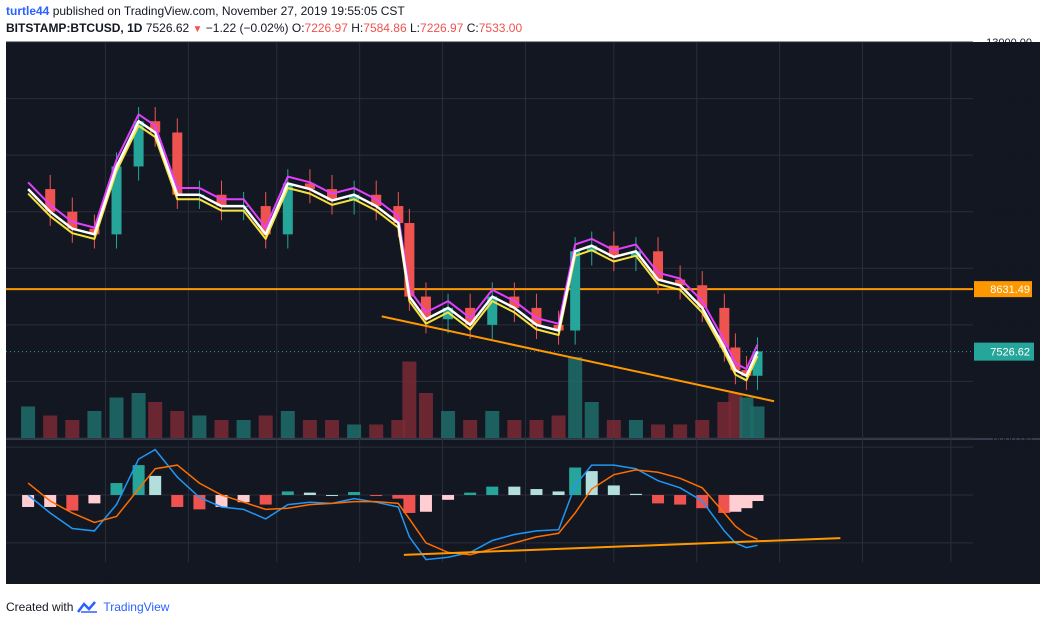  Describe the element at coordinates (780, 578) in the screenshot. I see `time-tick-label: Dec` at that location.